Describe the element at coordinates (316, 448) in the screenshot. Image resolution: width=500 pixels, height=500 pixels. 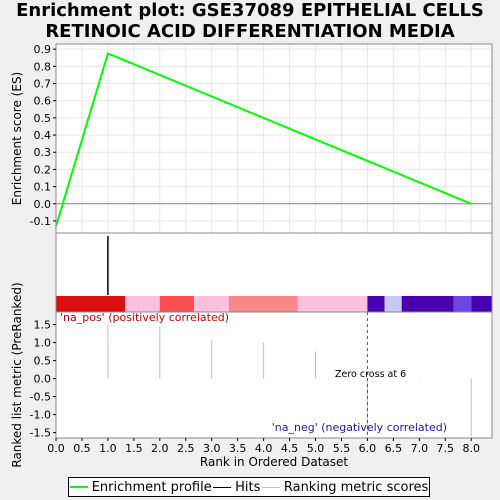
I see `xtick-label: 5.0` at that location.